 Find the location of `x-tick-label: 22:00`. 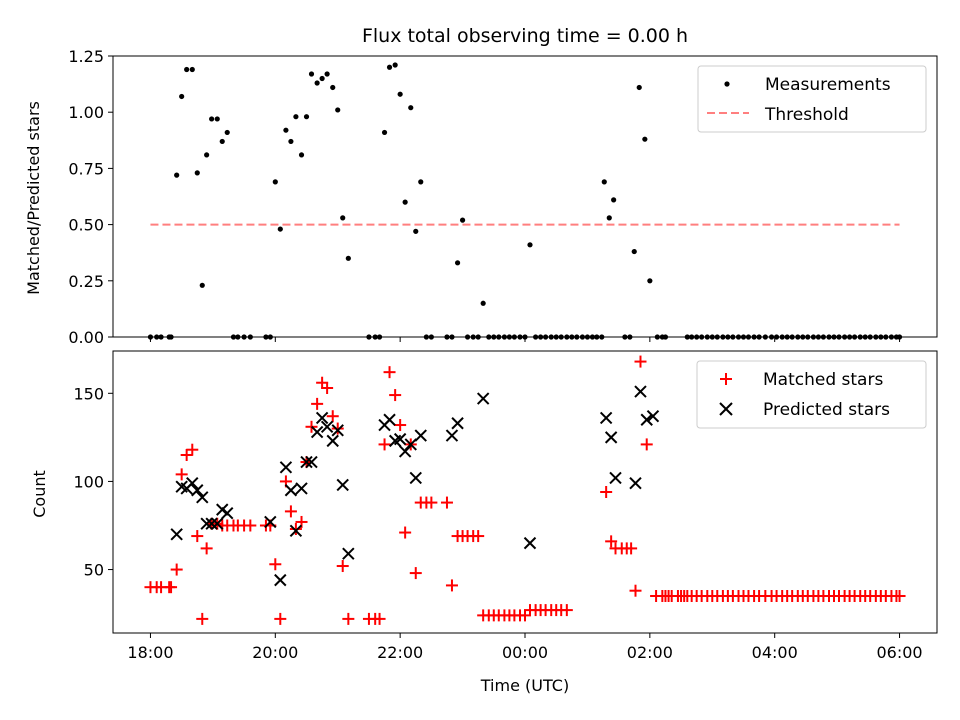

x-tick-label: 22:00 is located at coordinates (400, 652).